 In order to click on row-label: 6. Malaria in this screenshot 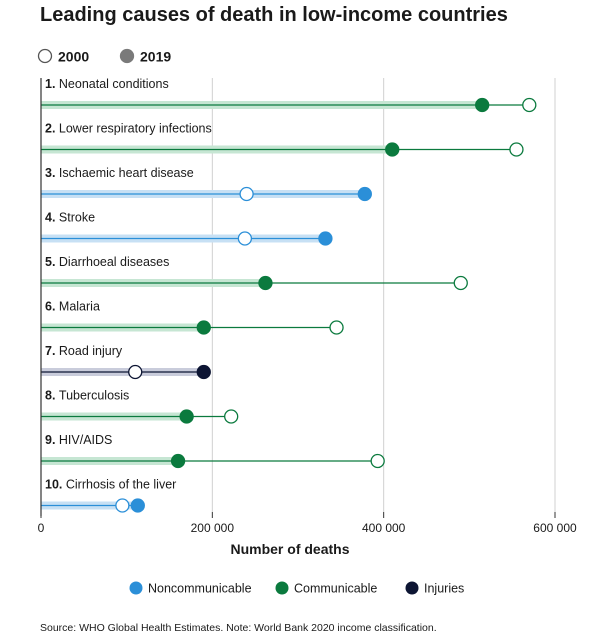, I will do `click(72, 307)`.